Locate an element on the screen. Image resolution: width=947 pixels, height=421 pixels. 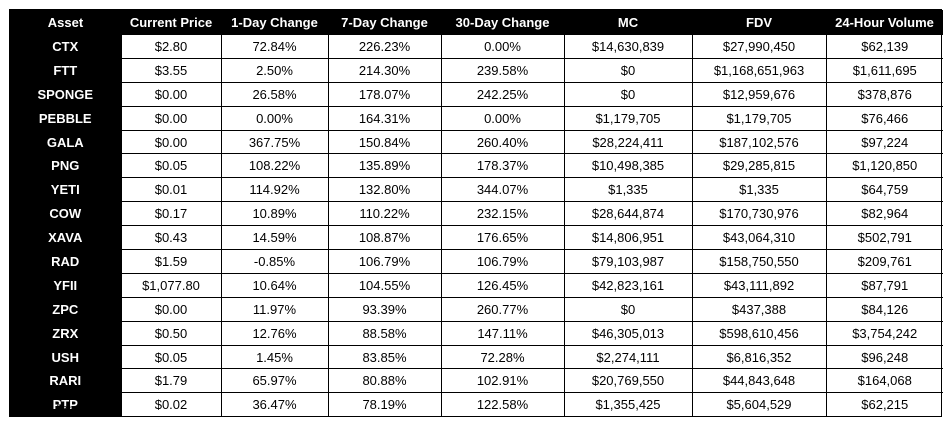
current-price-cell: $0.50 is located at coordinates (171, 333).